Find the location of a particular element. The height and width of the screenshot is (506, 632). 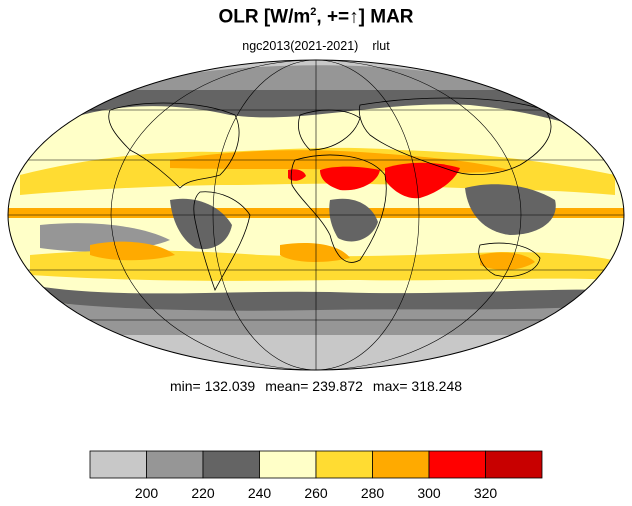

libya-red is located at coordinates (297, 175).